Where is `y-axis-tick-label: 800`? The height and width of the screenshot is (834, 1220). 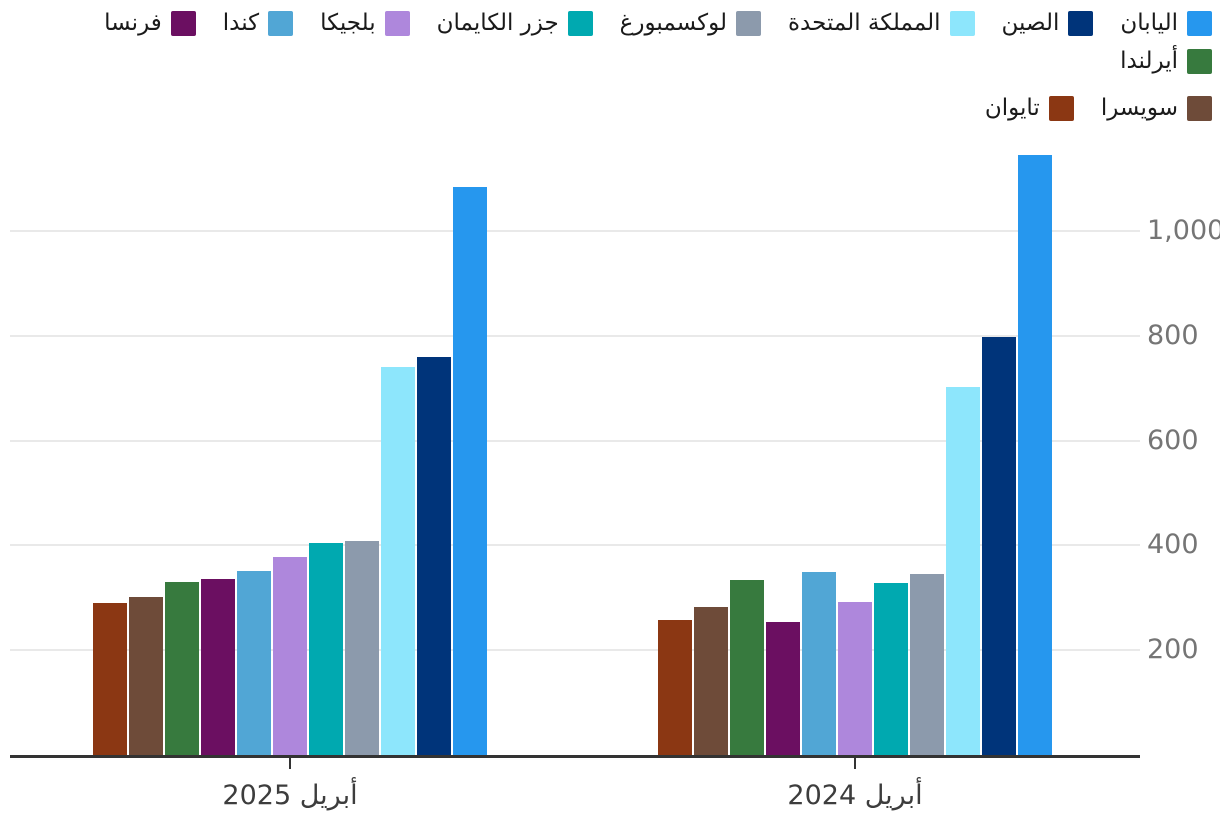
y-axis-tick-label: 800 is located at coordinates (1173, 335).